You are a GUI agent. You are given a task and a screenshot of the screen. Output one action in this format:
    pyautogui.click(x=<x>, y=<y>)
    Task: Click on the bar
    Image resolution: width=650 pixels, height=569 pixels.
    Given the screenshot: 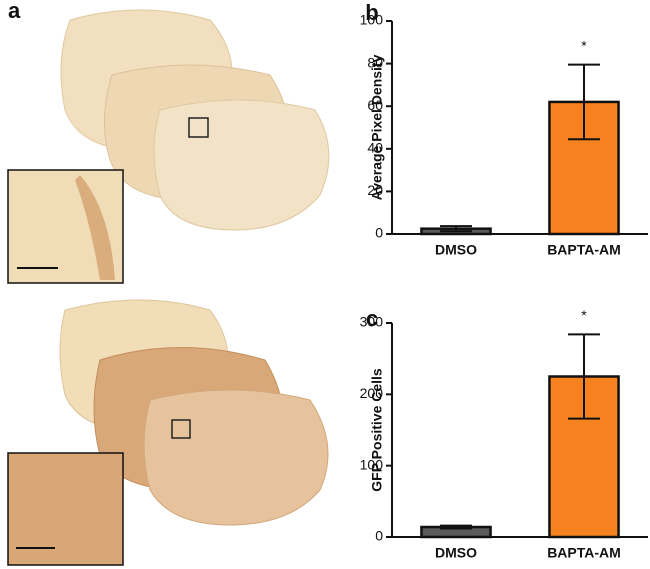 What is the action you would take?
    pyautogui.click(x=584, y=168)
    